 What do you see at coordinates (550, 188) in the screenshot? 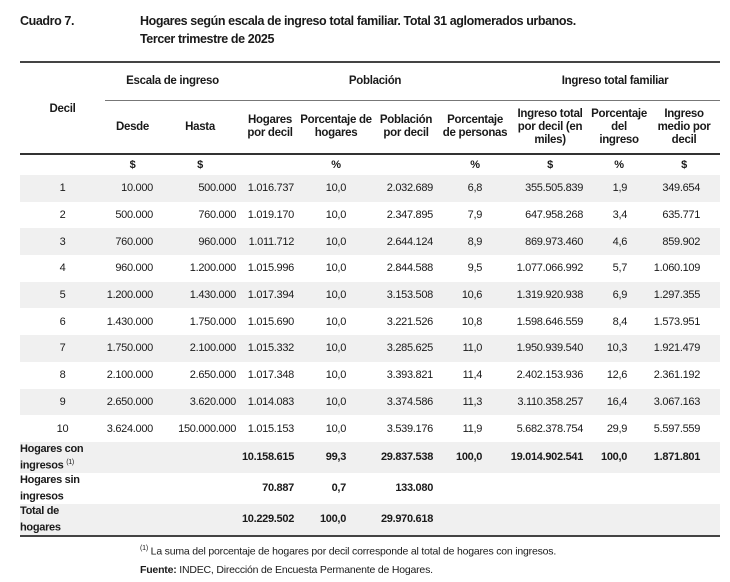
I see `value-cell: 355.505.839` at bounding box center [550, 188].